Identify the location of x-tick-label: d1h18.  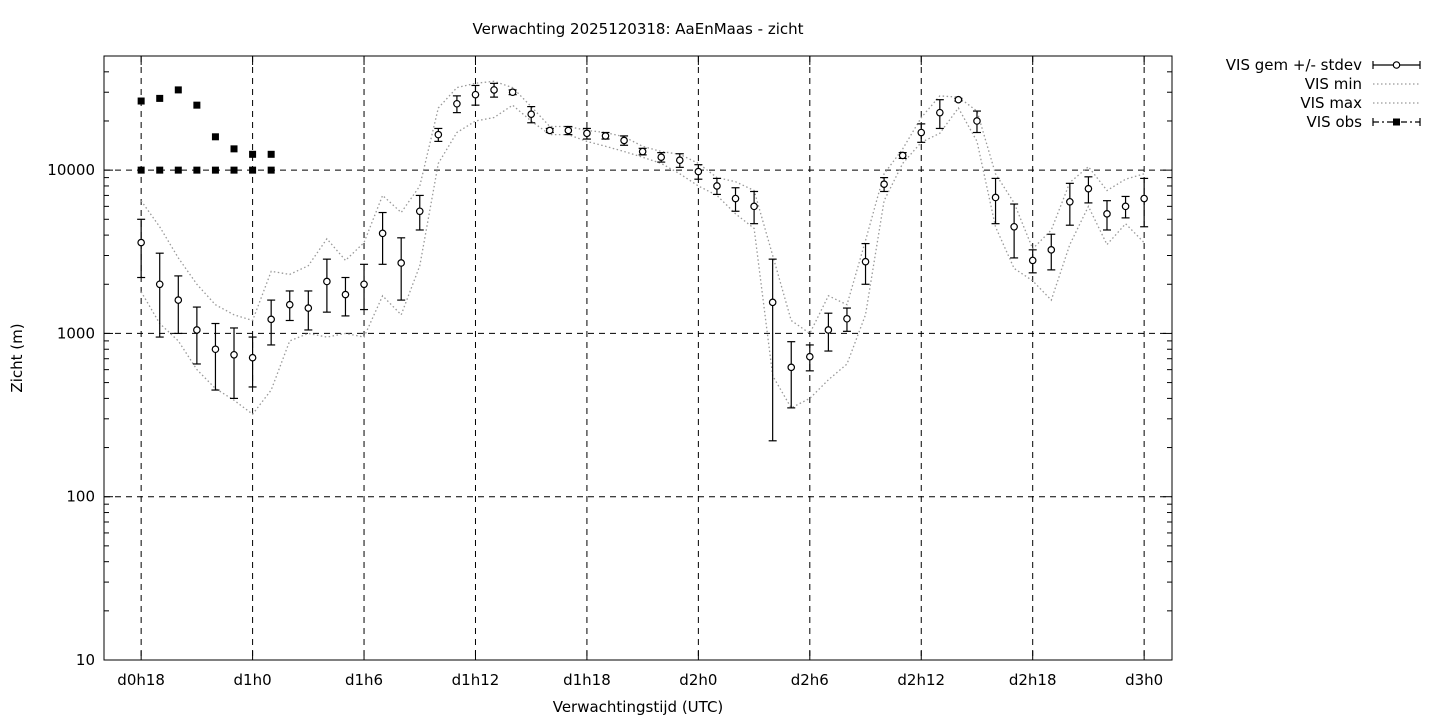
(587, 680).